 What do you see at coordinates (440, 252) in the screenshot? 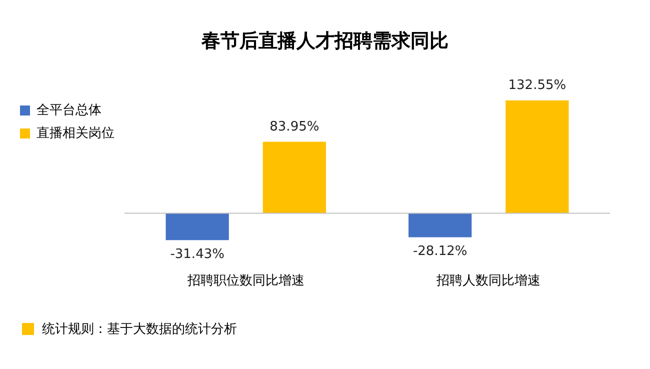
I see `data-label: -28.12%` at bounding box center [440, 252].